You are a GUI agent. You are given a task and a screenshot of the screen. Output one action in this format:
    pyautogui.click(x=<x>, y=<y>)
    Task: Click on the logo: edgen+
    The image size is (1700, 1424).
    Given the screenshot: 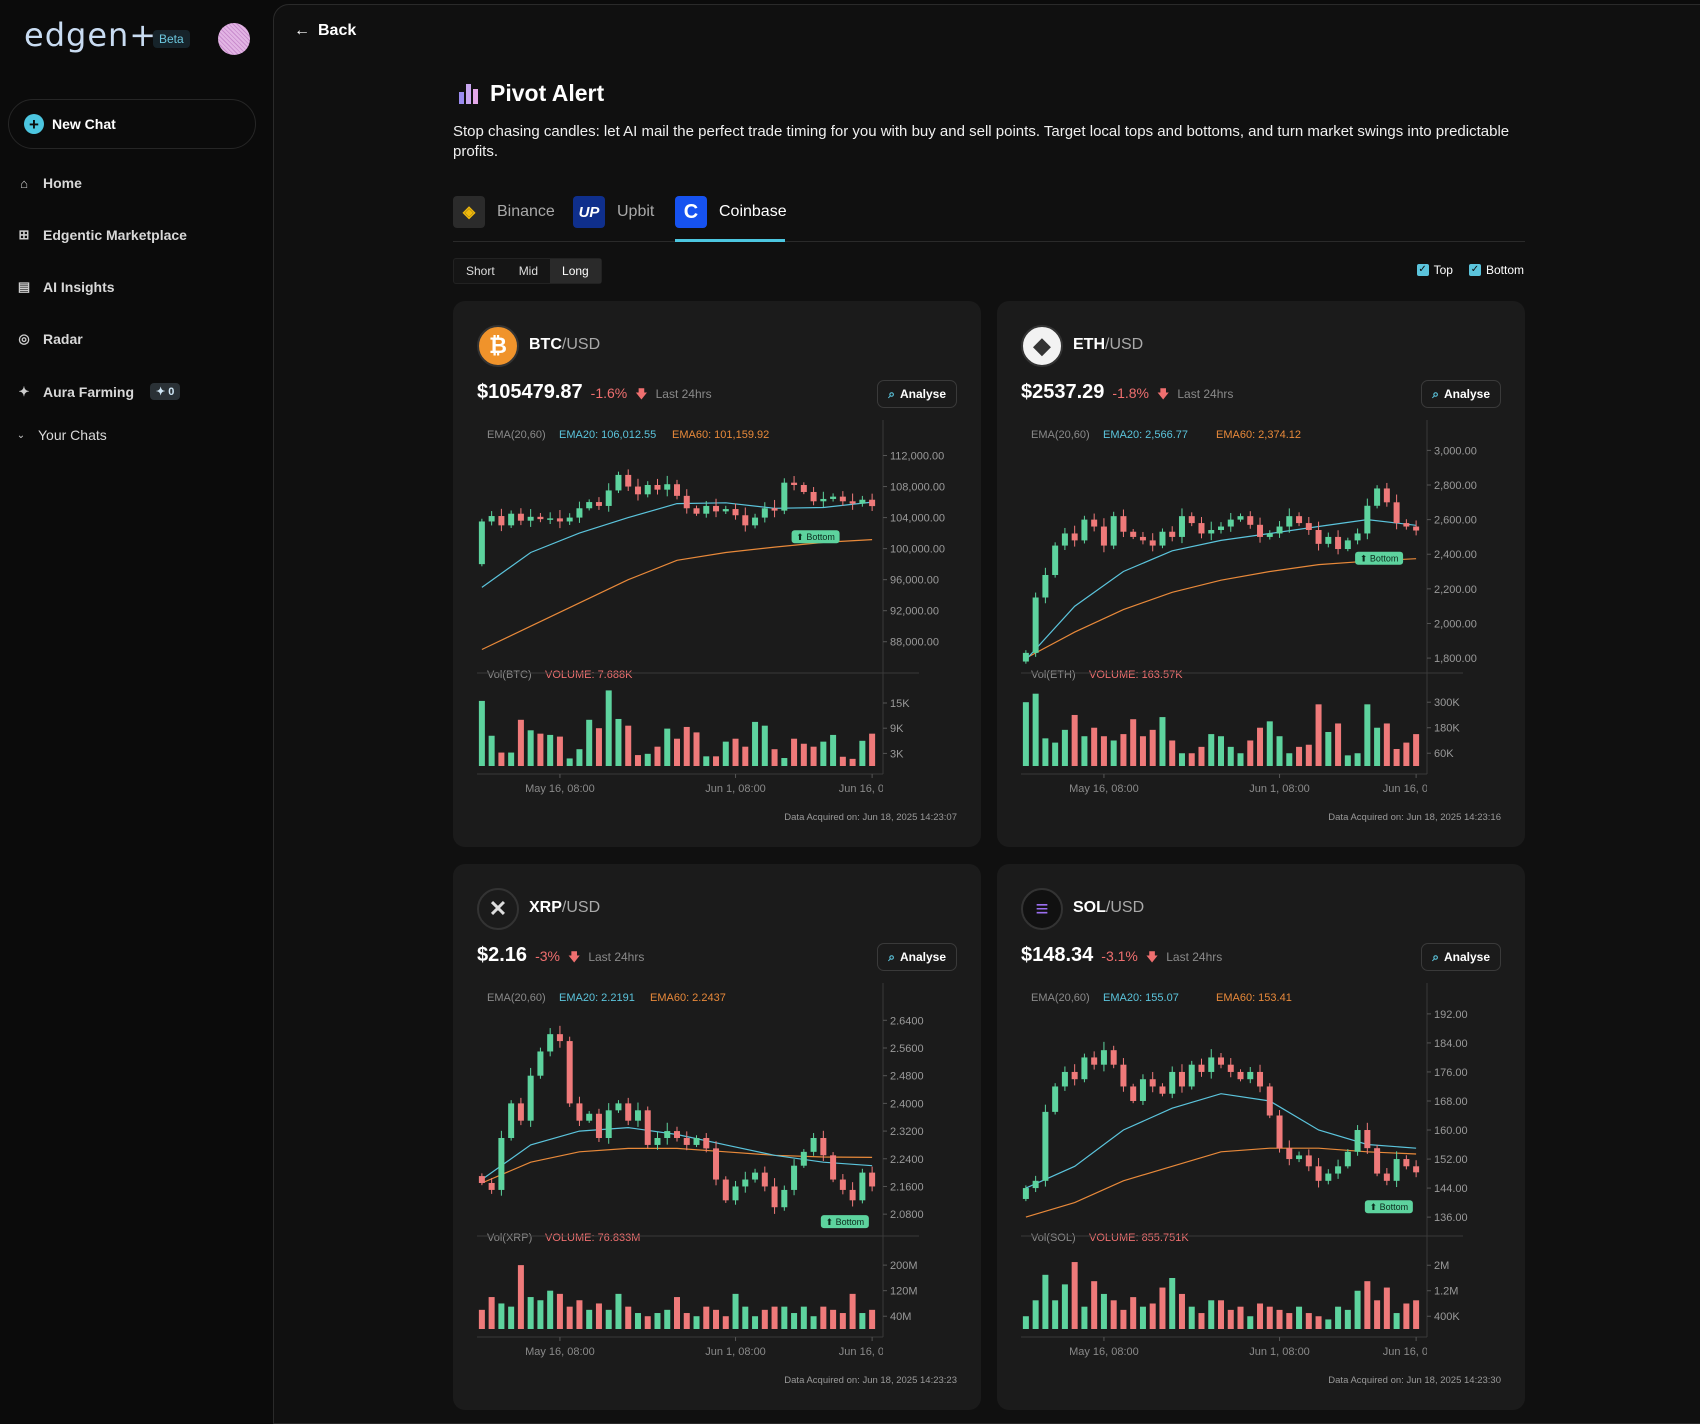 What is the action you would take?
    pyautogui.click(x=91, y=35)
    